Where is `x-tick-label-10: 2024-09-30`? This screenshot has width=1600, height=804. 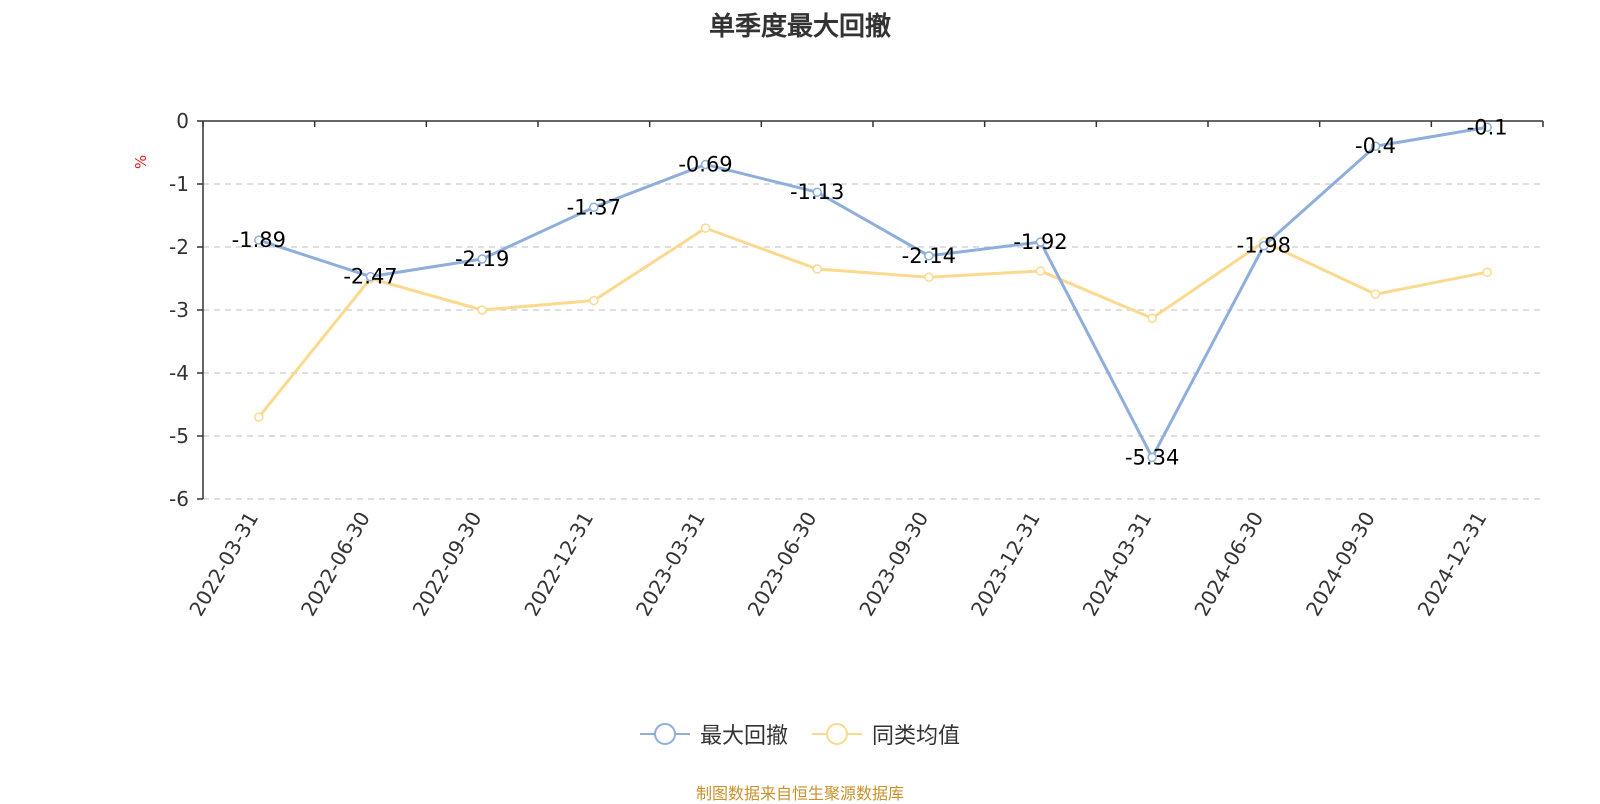 x-tick-label-10: 2024-09-30 is located at coordinates (1340, 564).